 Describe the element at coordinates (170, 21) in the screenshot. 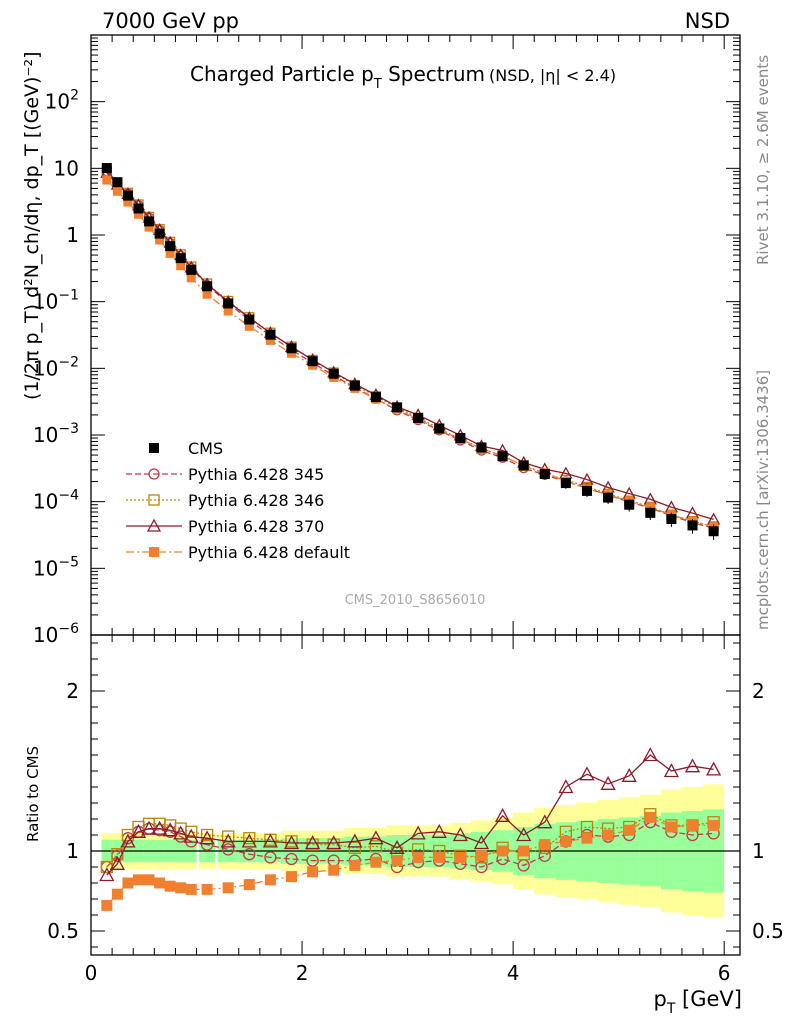

I see `energy-label: 7000 GeV pp` at that location.